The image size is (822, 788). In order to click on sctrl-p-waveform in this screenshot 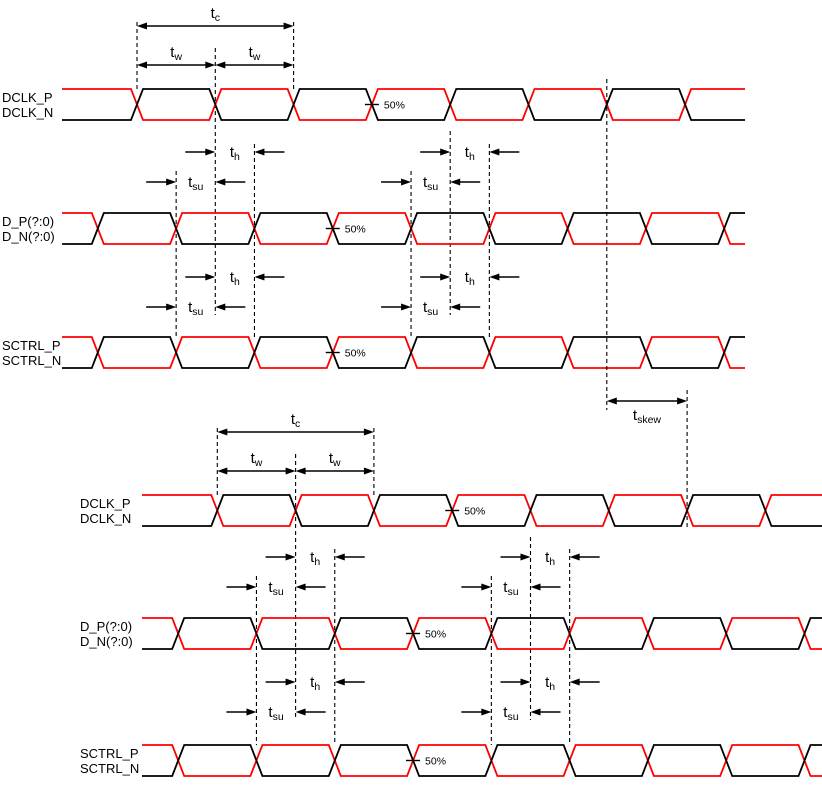, I will do `click(482, 760)`.